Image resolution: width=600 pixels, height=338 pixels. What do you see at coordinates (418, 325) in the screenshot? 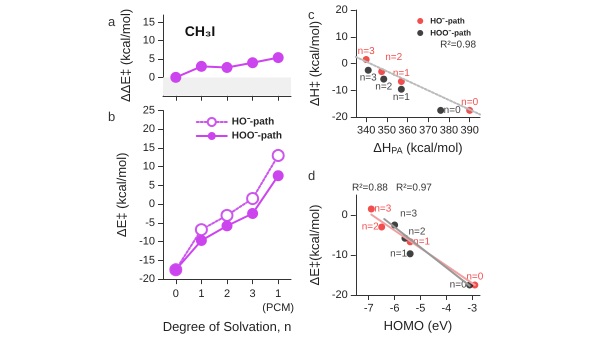
I see `x-axis-title: HOMO (eV)` at bounding box center [418, 325].